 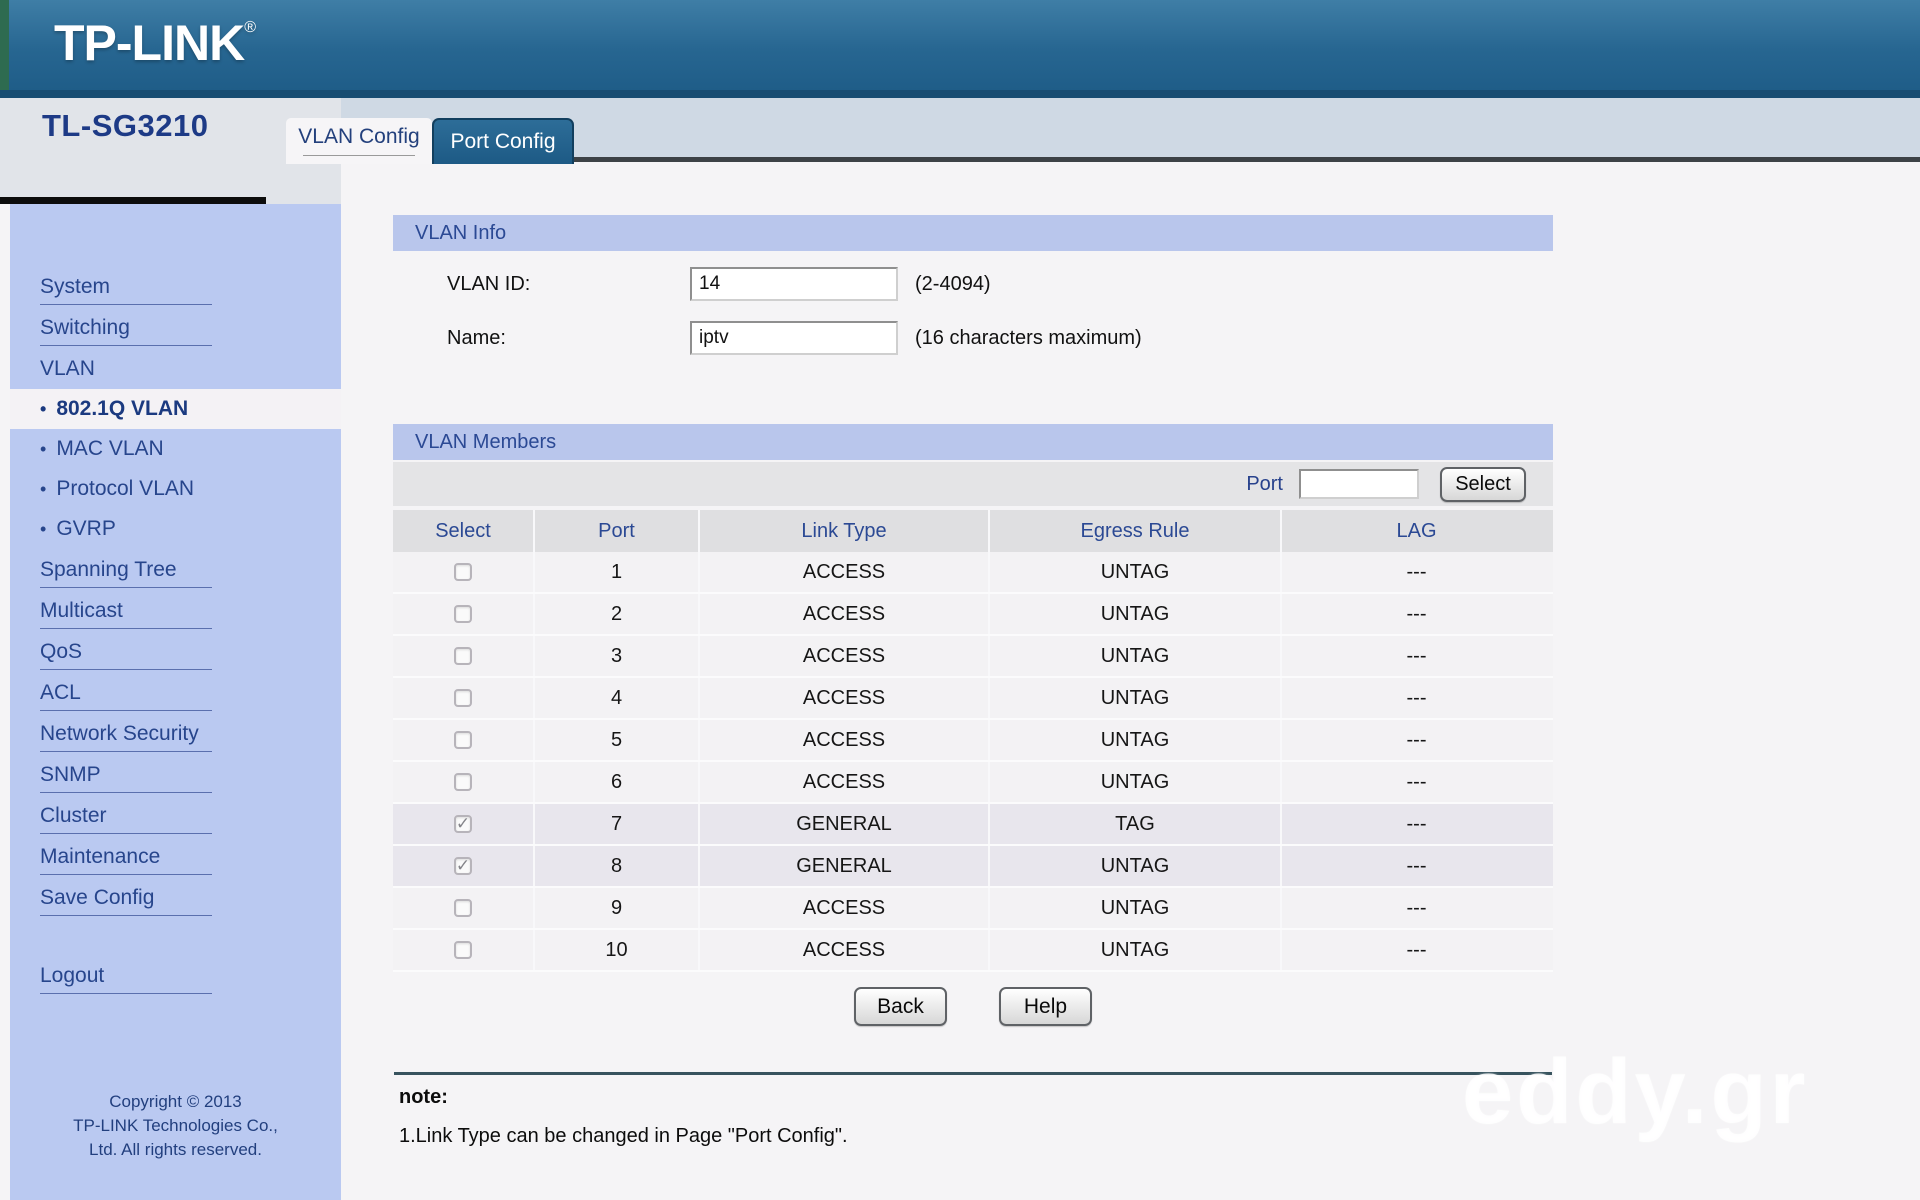 What do you see at coordinates (617, 698) in the screenshot?
I see `port-cell: 4` at bounding box center [617, 698].